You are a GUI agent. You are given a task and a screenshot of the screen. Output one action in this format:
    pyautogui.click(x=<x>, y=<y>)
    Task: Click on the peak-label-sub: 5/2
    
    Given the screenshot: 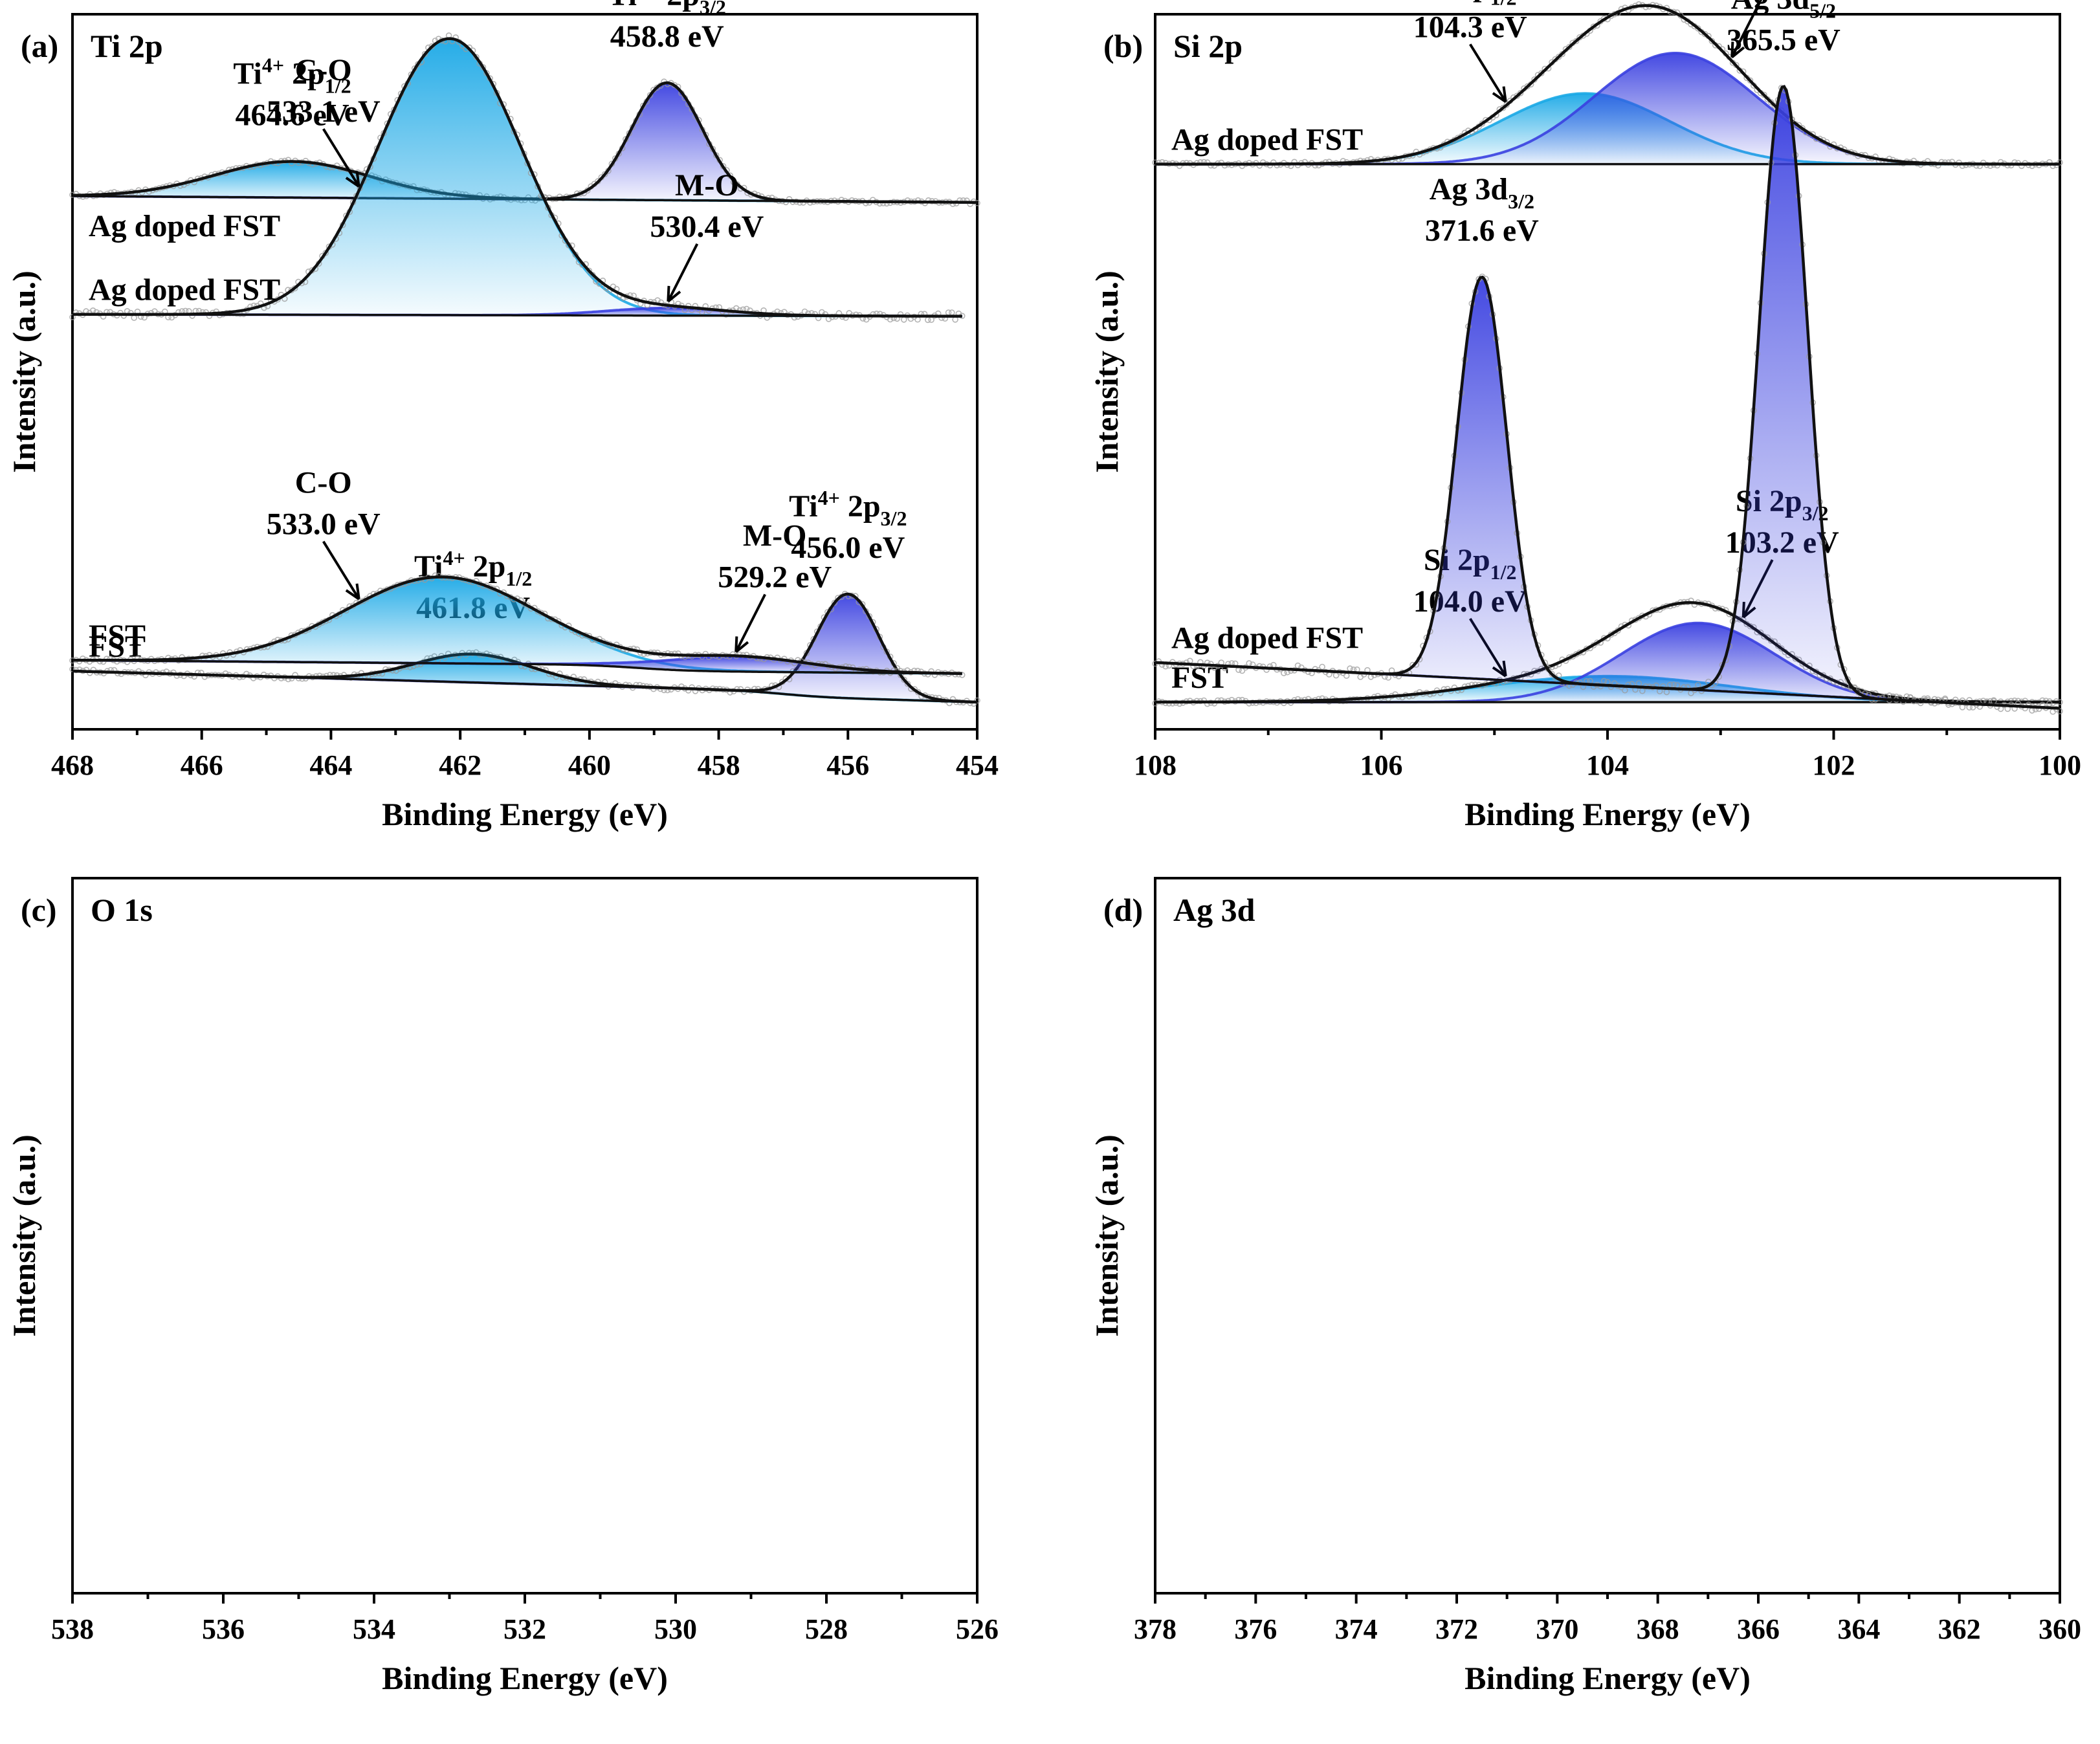 What is the action you would take?
    pyautogui.click(x=1823, y=11)
    